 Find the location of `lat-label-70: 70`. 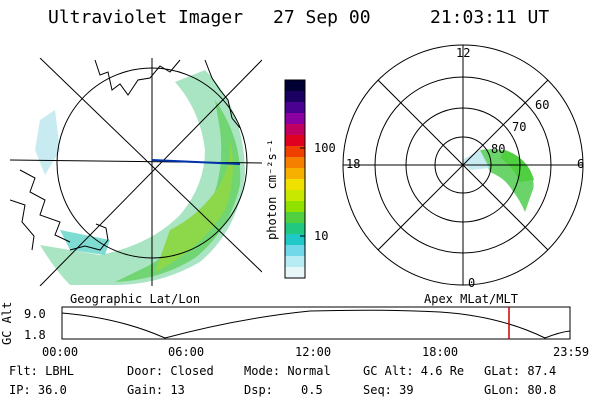

lat-label-70: 70 is located at coordinates (519, 127).